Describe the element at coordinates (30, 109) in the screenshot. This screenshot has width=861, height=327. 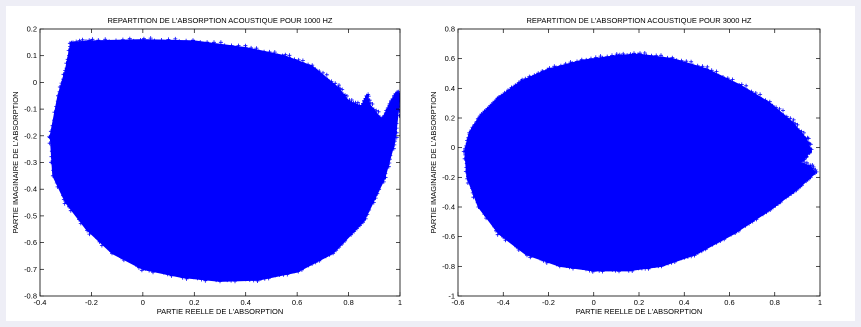
I see `y-tick-label: -0.1` at that location.